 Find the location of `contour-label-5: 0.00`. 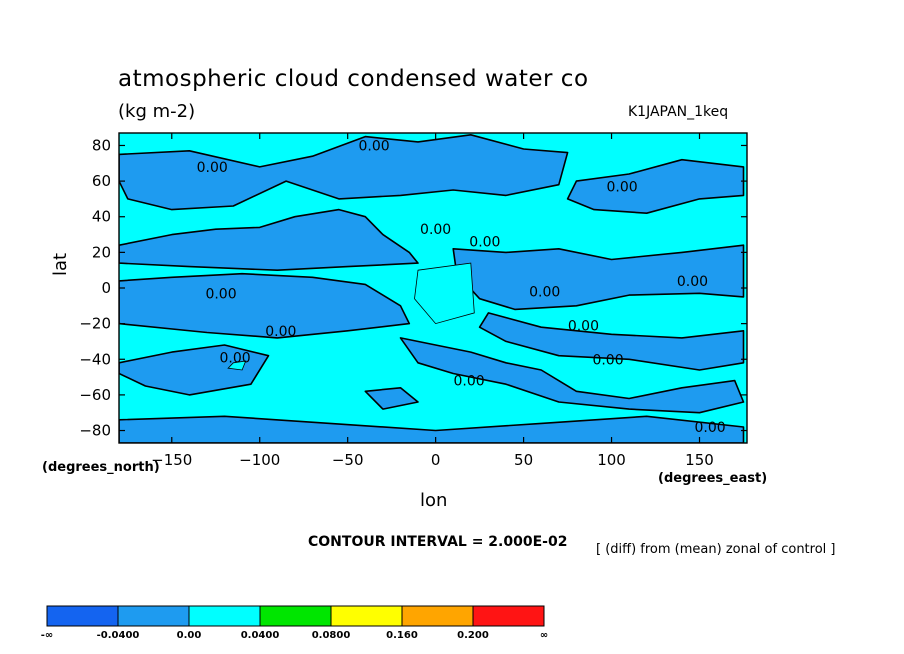

contour-label-5: 0.00 is located at coordinates (692, 282).